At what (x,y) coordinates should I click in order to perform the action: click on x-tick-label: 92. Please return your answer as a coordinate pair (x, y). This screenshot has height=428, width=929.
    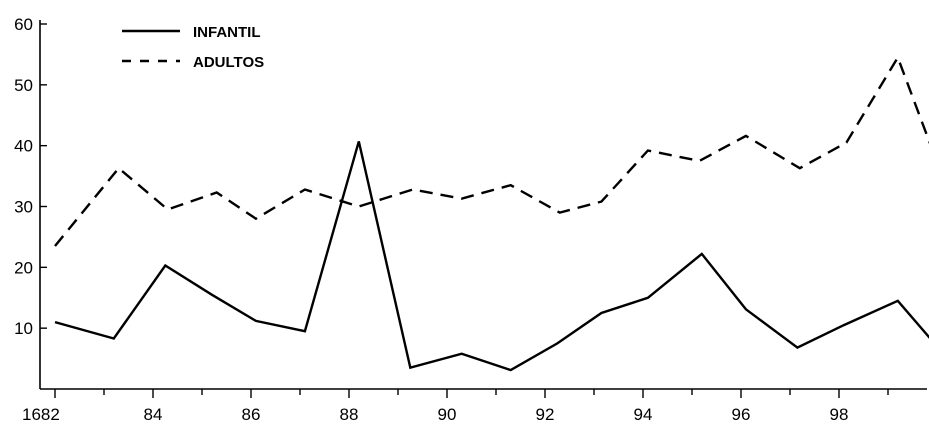
    Looking at the image, I should click on (545, 414).